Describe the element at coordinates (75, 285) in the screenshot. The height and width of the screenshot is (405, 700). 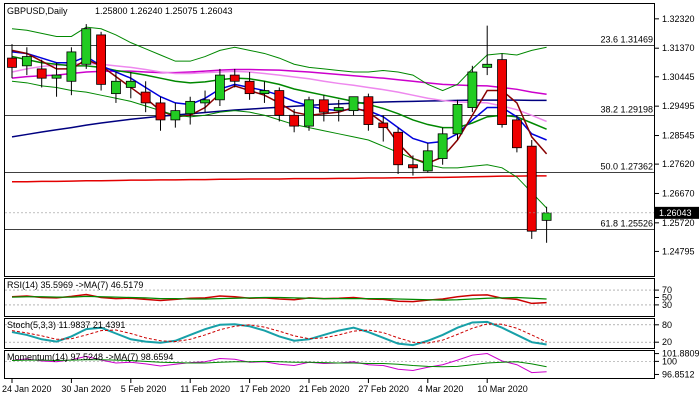
I see `indicator-name: RSI(14) 35.5969 ->MA(7) 46.5179` at that location.